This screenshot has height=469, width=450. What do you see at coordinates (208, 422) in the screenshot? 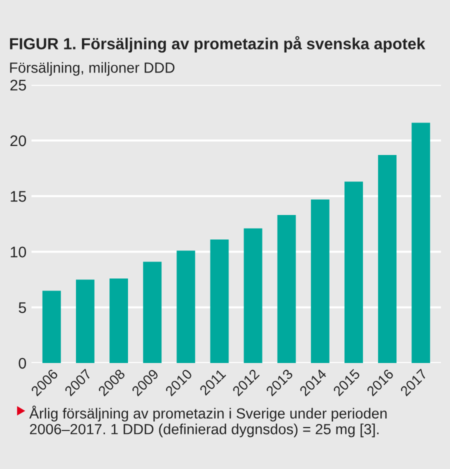
I see `text: Årlig försäljning av prometazin i Sverige under perioden 2006–2017. 1 DDD (definierad dygnsdos) = 25 mg [3].` at bounding box center [208, 422].